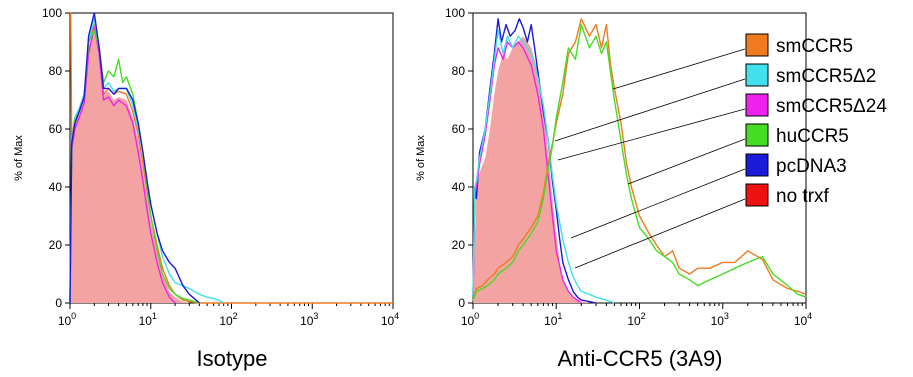  Describe the element at coordinates (812, 136) in the screenshot. I see `legend-label: huCCR5` at that location.